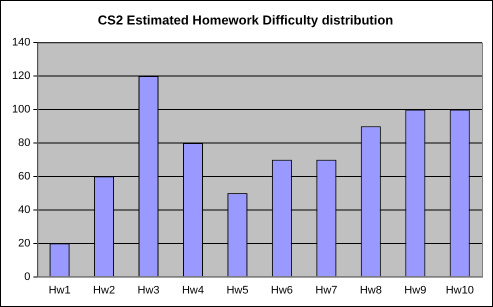 This screenshot has height=307, width=493. I want to click on chart-title: CS2 Estimated Homework Difficulty distribution, so click(246, 20).